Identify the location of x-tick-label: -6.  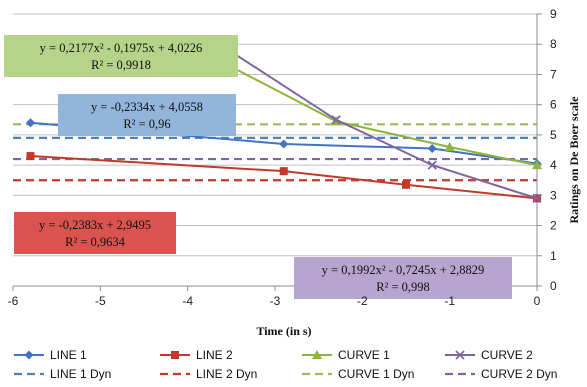
(13, 301).